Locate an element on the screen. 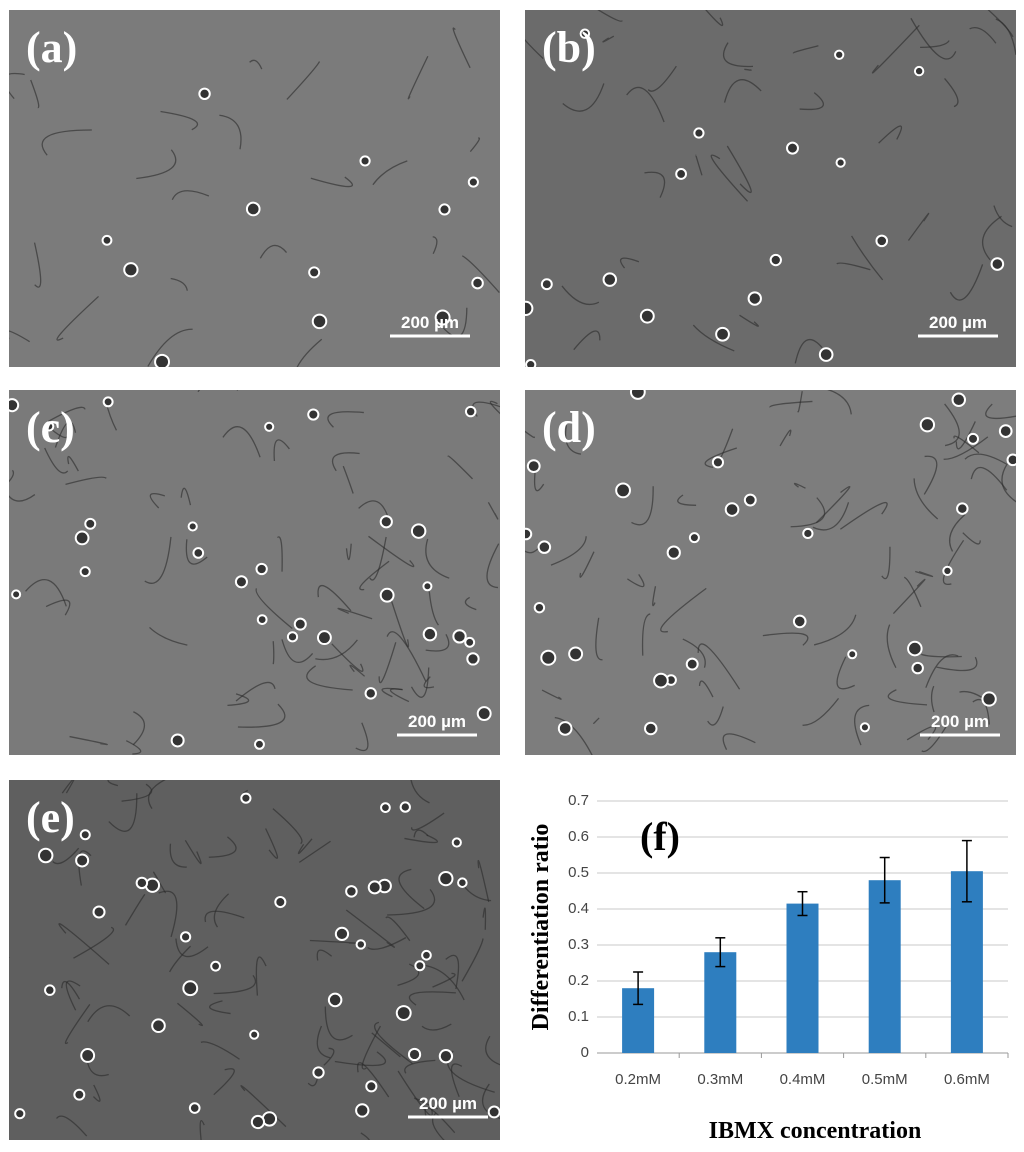  x-tick-label: 0.6mM is located at coordinates (967, 1079).